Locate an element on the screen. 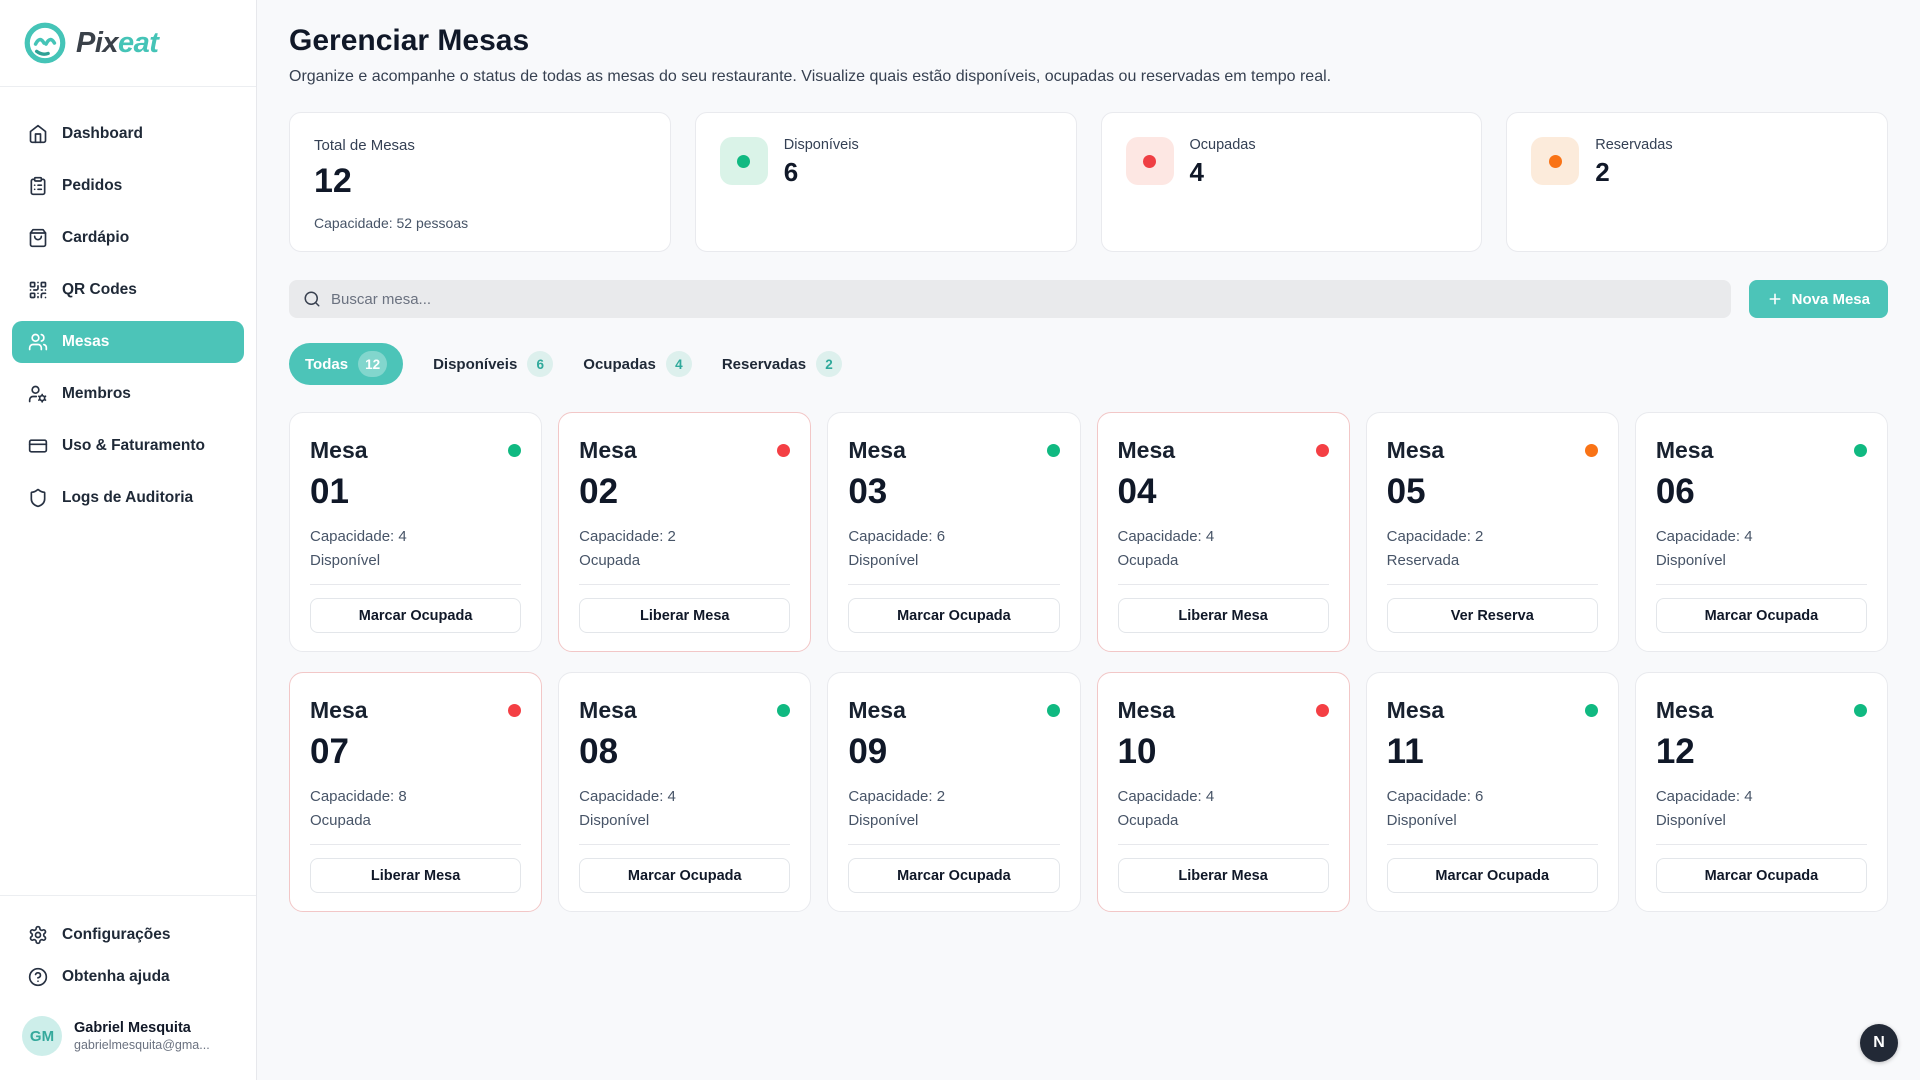 The height and width of the screenshot is (1080, 1920). mesa-status: Reservada is located at coordinates (1423, 560).